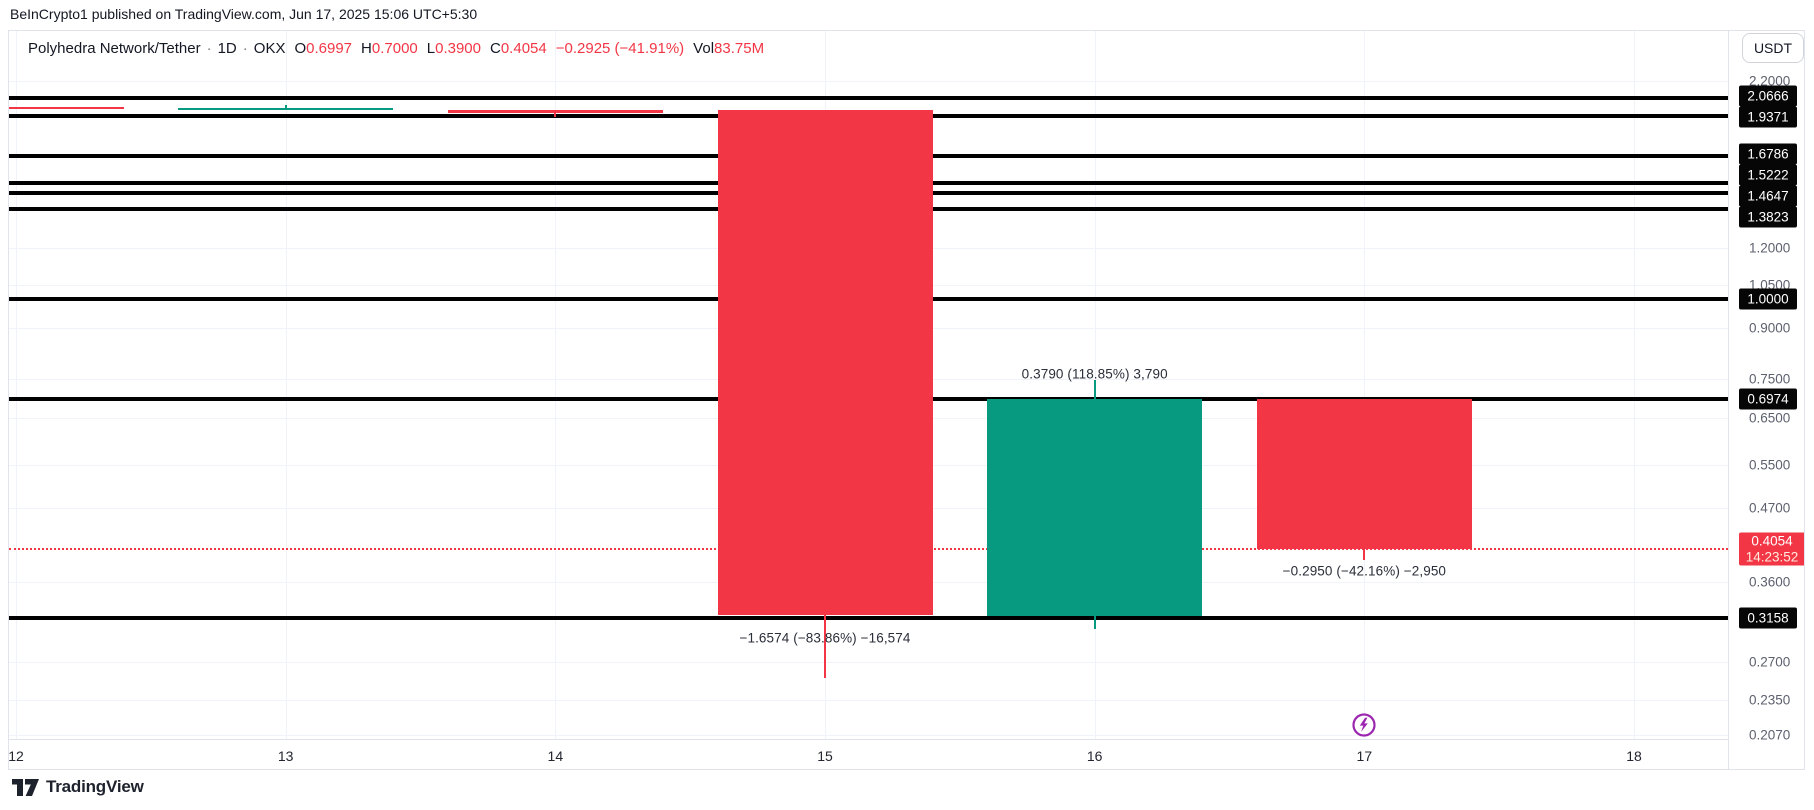  I want to click on measure-label: −0.2950 (−42.16%) −2,950, so click(1364, 571).